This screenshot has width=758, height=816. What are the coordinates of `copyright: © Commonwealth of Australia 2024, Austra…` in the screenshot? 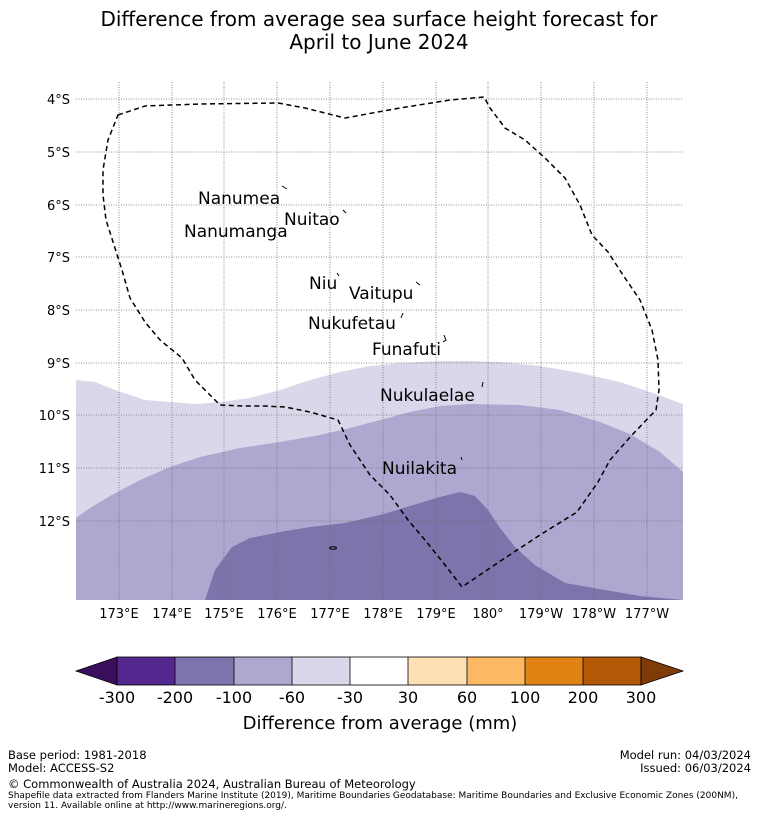 It's located at (212, 784).